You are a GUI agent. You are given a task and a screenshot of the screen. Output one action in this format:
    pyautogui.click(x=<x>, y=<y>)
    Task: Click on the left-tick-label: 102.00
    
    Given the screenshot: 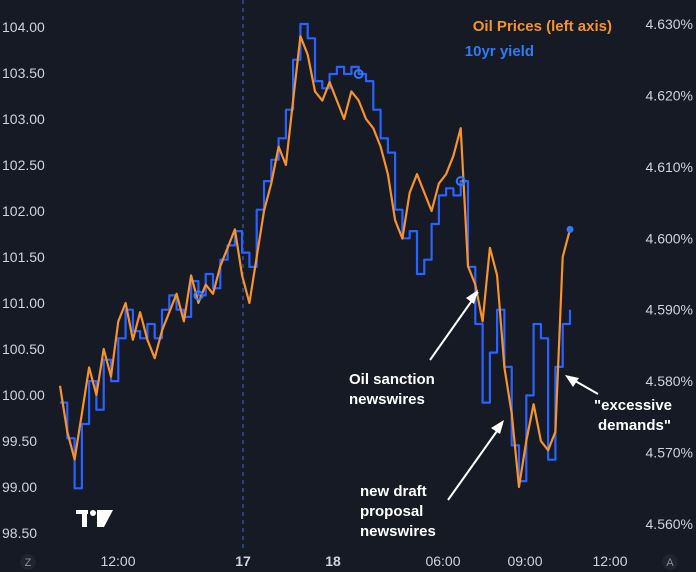 What is the action you would take?
    pyautogui.click(x=23, y=211)
    